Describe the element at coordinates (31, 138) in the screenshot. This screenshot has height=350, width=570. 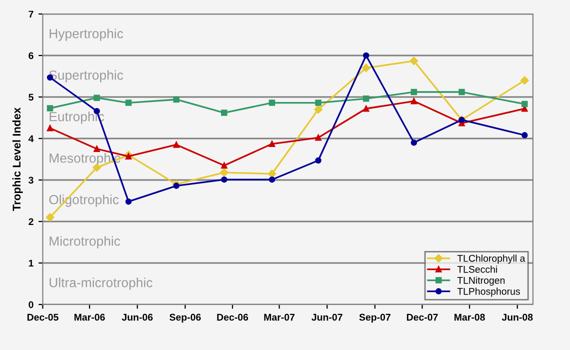
I see `y-tick-label: 4` at that location.